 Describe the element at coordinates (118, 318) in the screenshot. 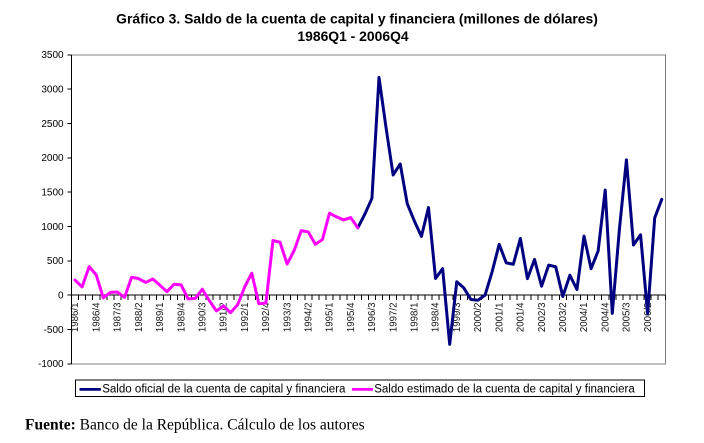

I see `svg-text: 1987/3` at that location.